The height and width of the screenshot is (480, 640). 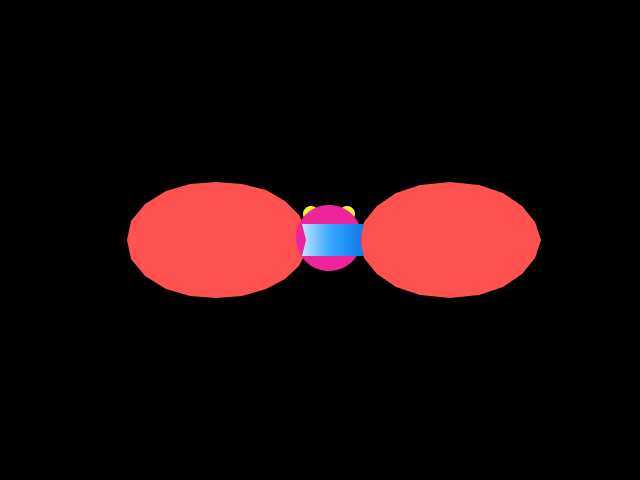 What do you see at coordinates (450, 240) in the screenshot?
I see `right-red-ellipse` at bounding box center [450, 240].